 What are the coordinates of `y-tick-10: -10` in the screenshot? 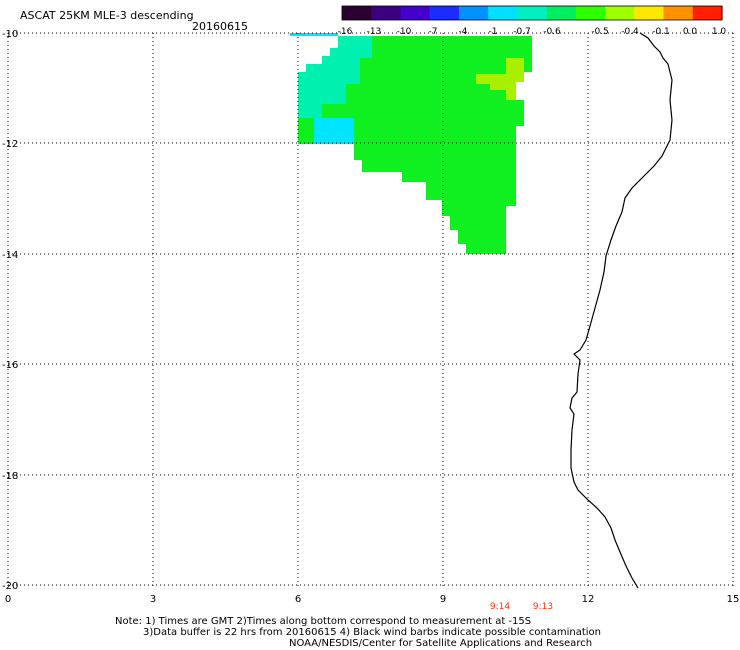 It's located at (10, 34).